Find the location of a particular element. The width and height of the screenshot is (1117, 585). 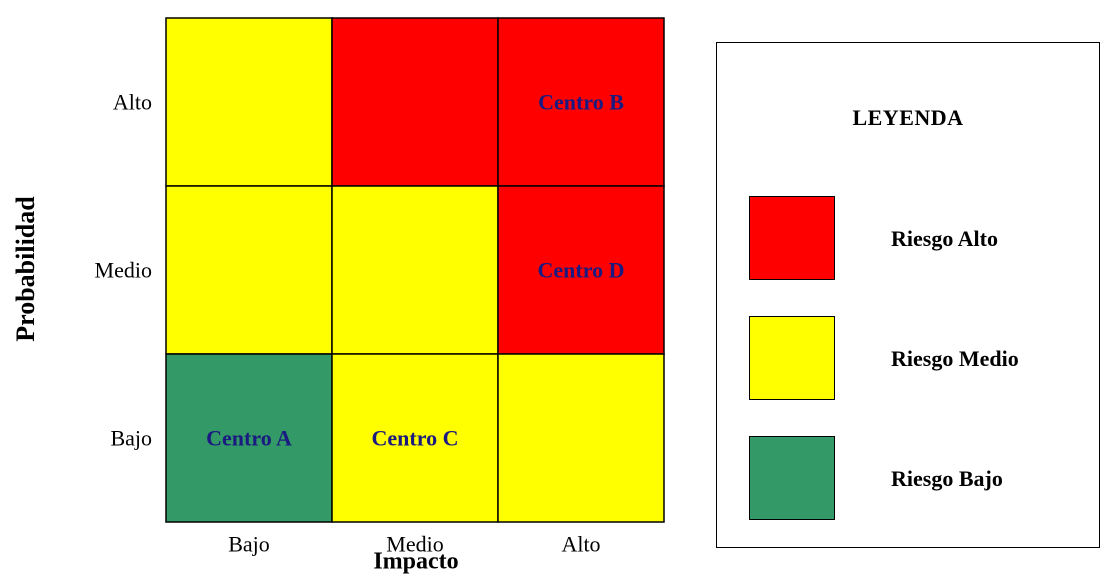

x-tick-bajo: Bajo is located at coordinates (249, 544).